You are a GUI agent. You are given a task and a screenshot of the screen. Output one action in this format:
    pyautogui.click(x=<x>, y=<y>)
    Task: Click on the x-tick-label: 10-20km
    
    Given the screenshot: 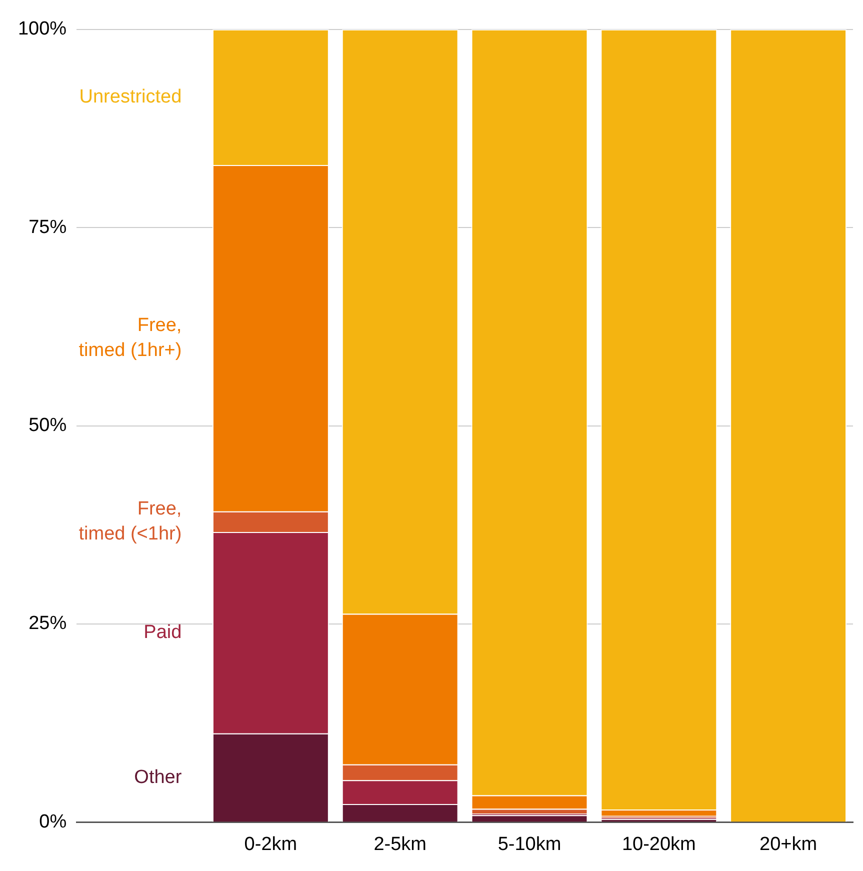 What is the action you would take?
    pyautogui.click(x=659, y=844)
    